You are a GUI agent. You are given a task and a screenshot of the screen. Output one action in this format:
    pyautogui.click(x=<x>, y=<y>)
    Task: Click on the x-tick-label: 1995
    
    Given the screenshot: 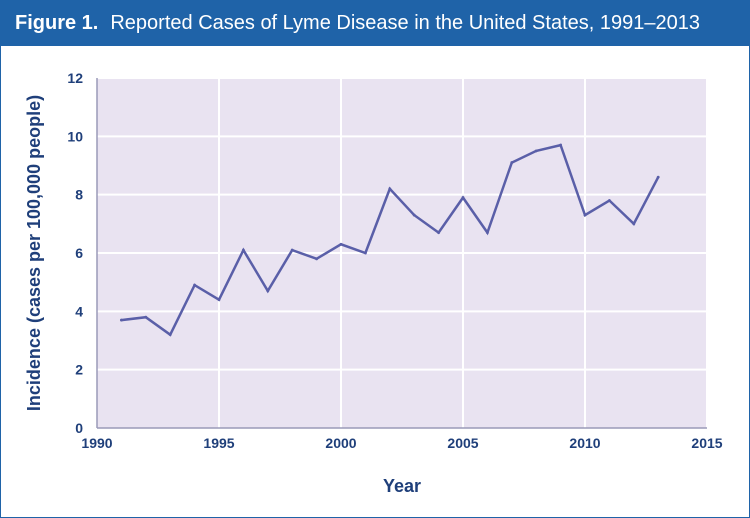 What is the action you would take?
    pyautogui.click(x=218, y=443)
    